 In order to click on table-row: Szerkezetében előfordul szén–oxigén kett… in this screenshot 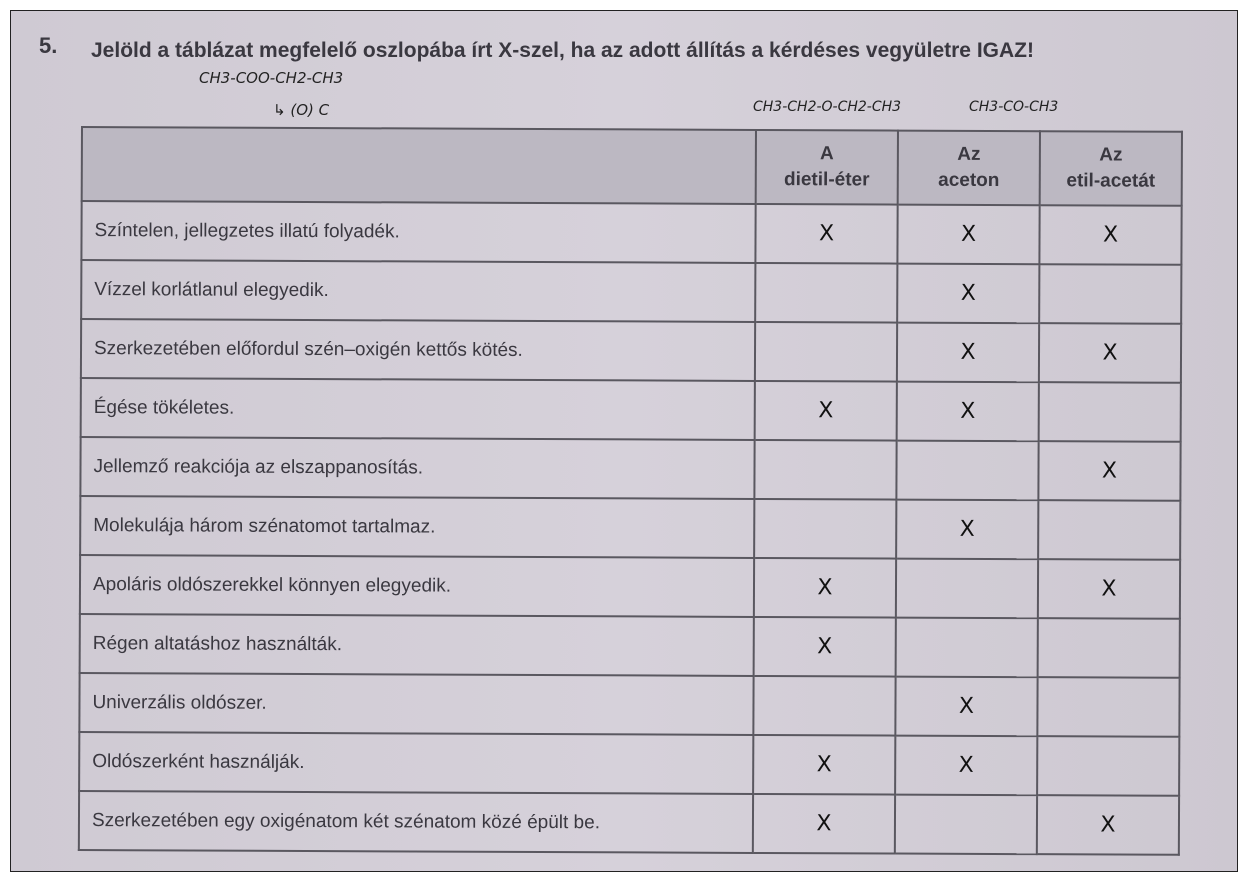, I will do `click(631, 351)`.